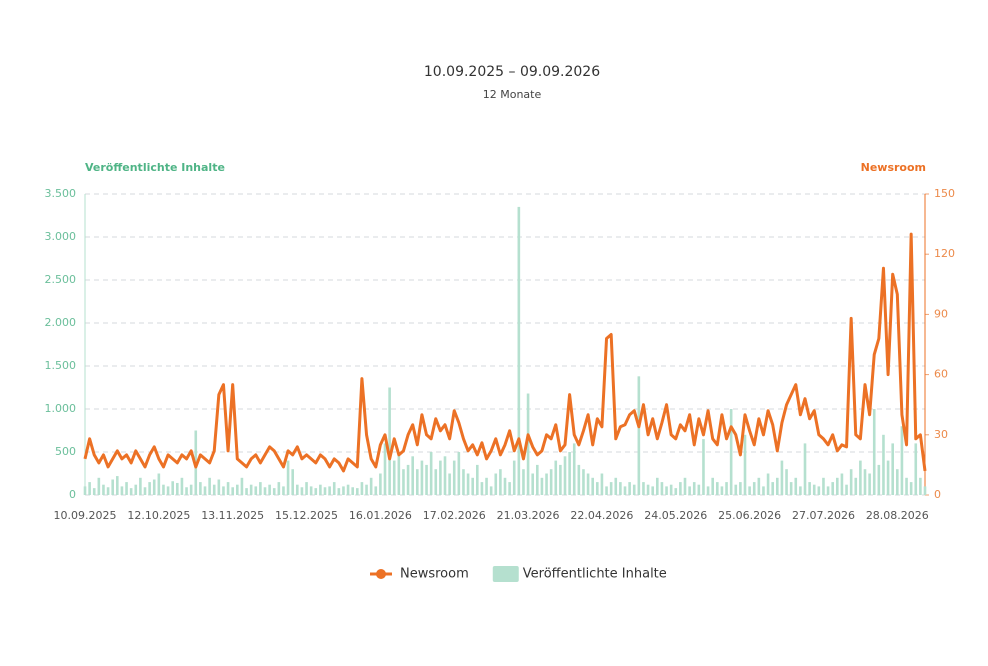 This screenshot has height=666, width=988. What do you see at coordinates (512, 72) in the screenshot?
I see `chart-title: 10.09.2025 – 09.09.2026` at bounding box center [512, 72].